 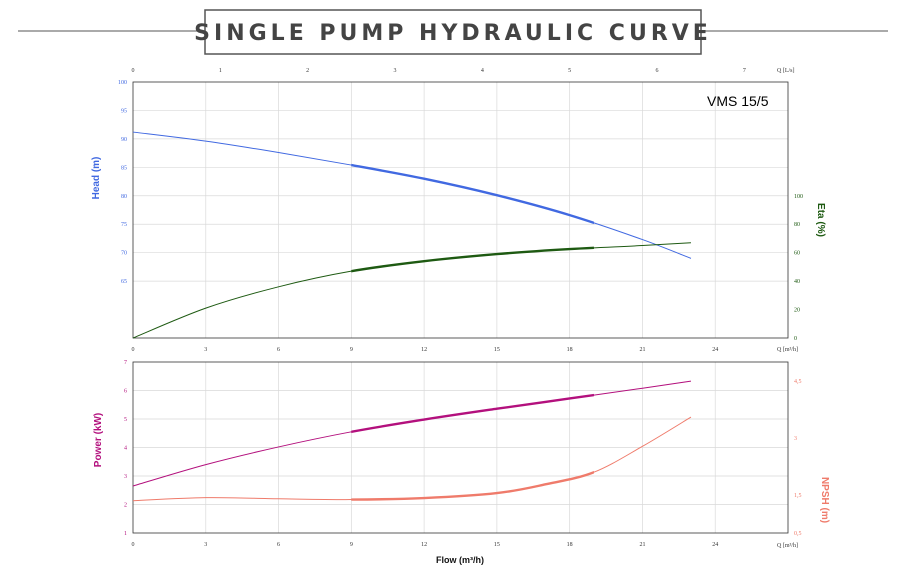 What do you see at coordinates (124, 197) in the screenshot?
I see `left-tick-label: 80` at bounding box center [124, 197].